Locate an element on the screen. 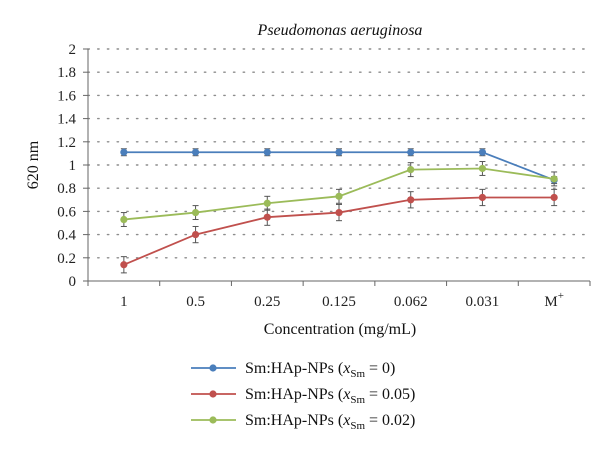 The width and height of the screenshot is (600, 455). y-axis-title: 620 nm is located at coordinates (33, 164).